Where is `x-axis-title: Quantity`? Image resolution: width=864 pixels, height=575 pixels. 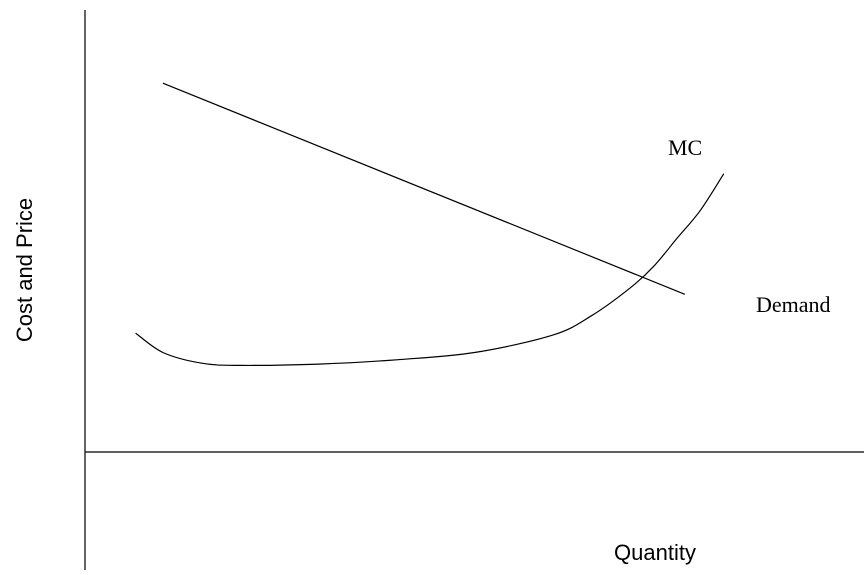
x-axis-title: Quantity is located at coordinates (655, 552).